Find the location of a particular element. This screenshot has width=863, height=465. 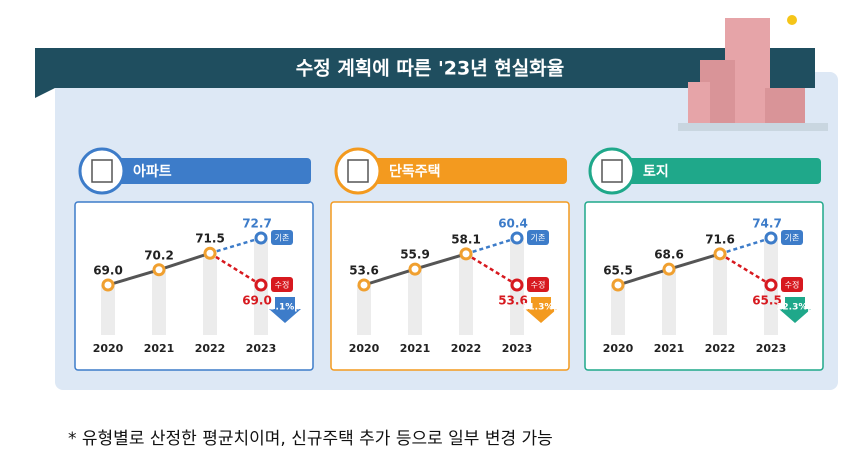

title-banner is located at coordinates (425, 73).